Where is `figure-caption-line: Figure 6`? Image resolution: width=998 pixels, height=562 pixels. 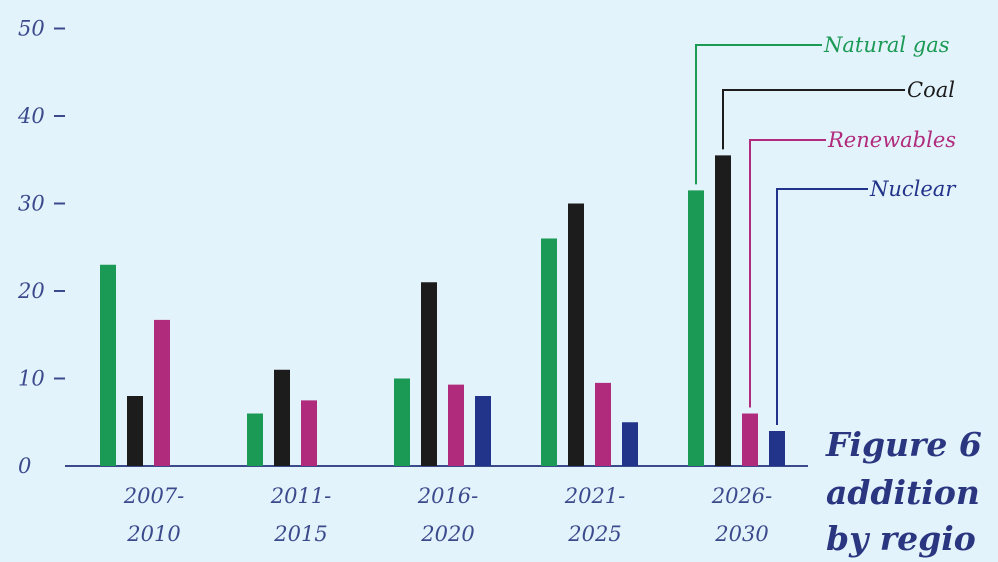
figure-caption-line: Figure 6 is located at coordinates (903, 444).